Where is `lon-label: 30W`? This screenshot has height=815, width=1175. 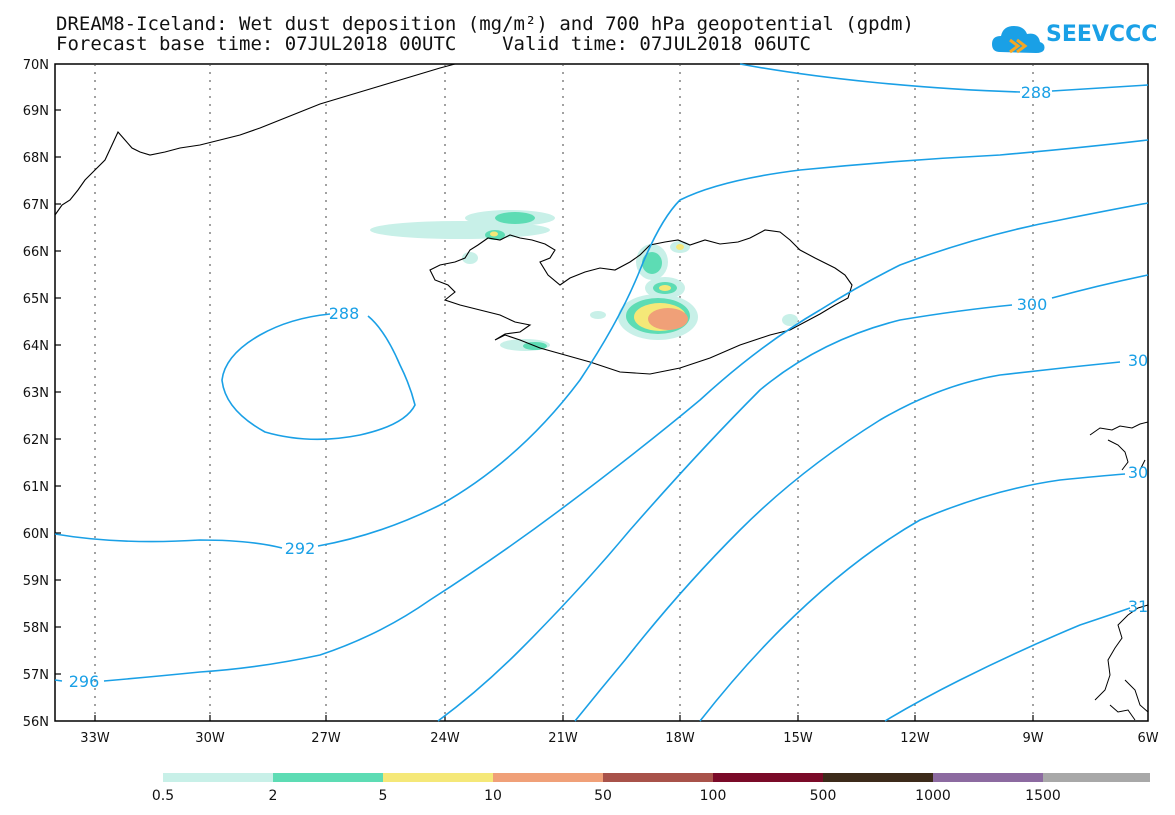
lon-label: 30W is located at coordinates (210, 738).